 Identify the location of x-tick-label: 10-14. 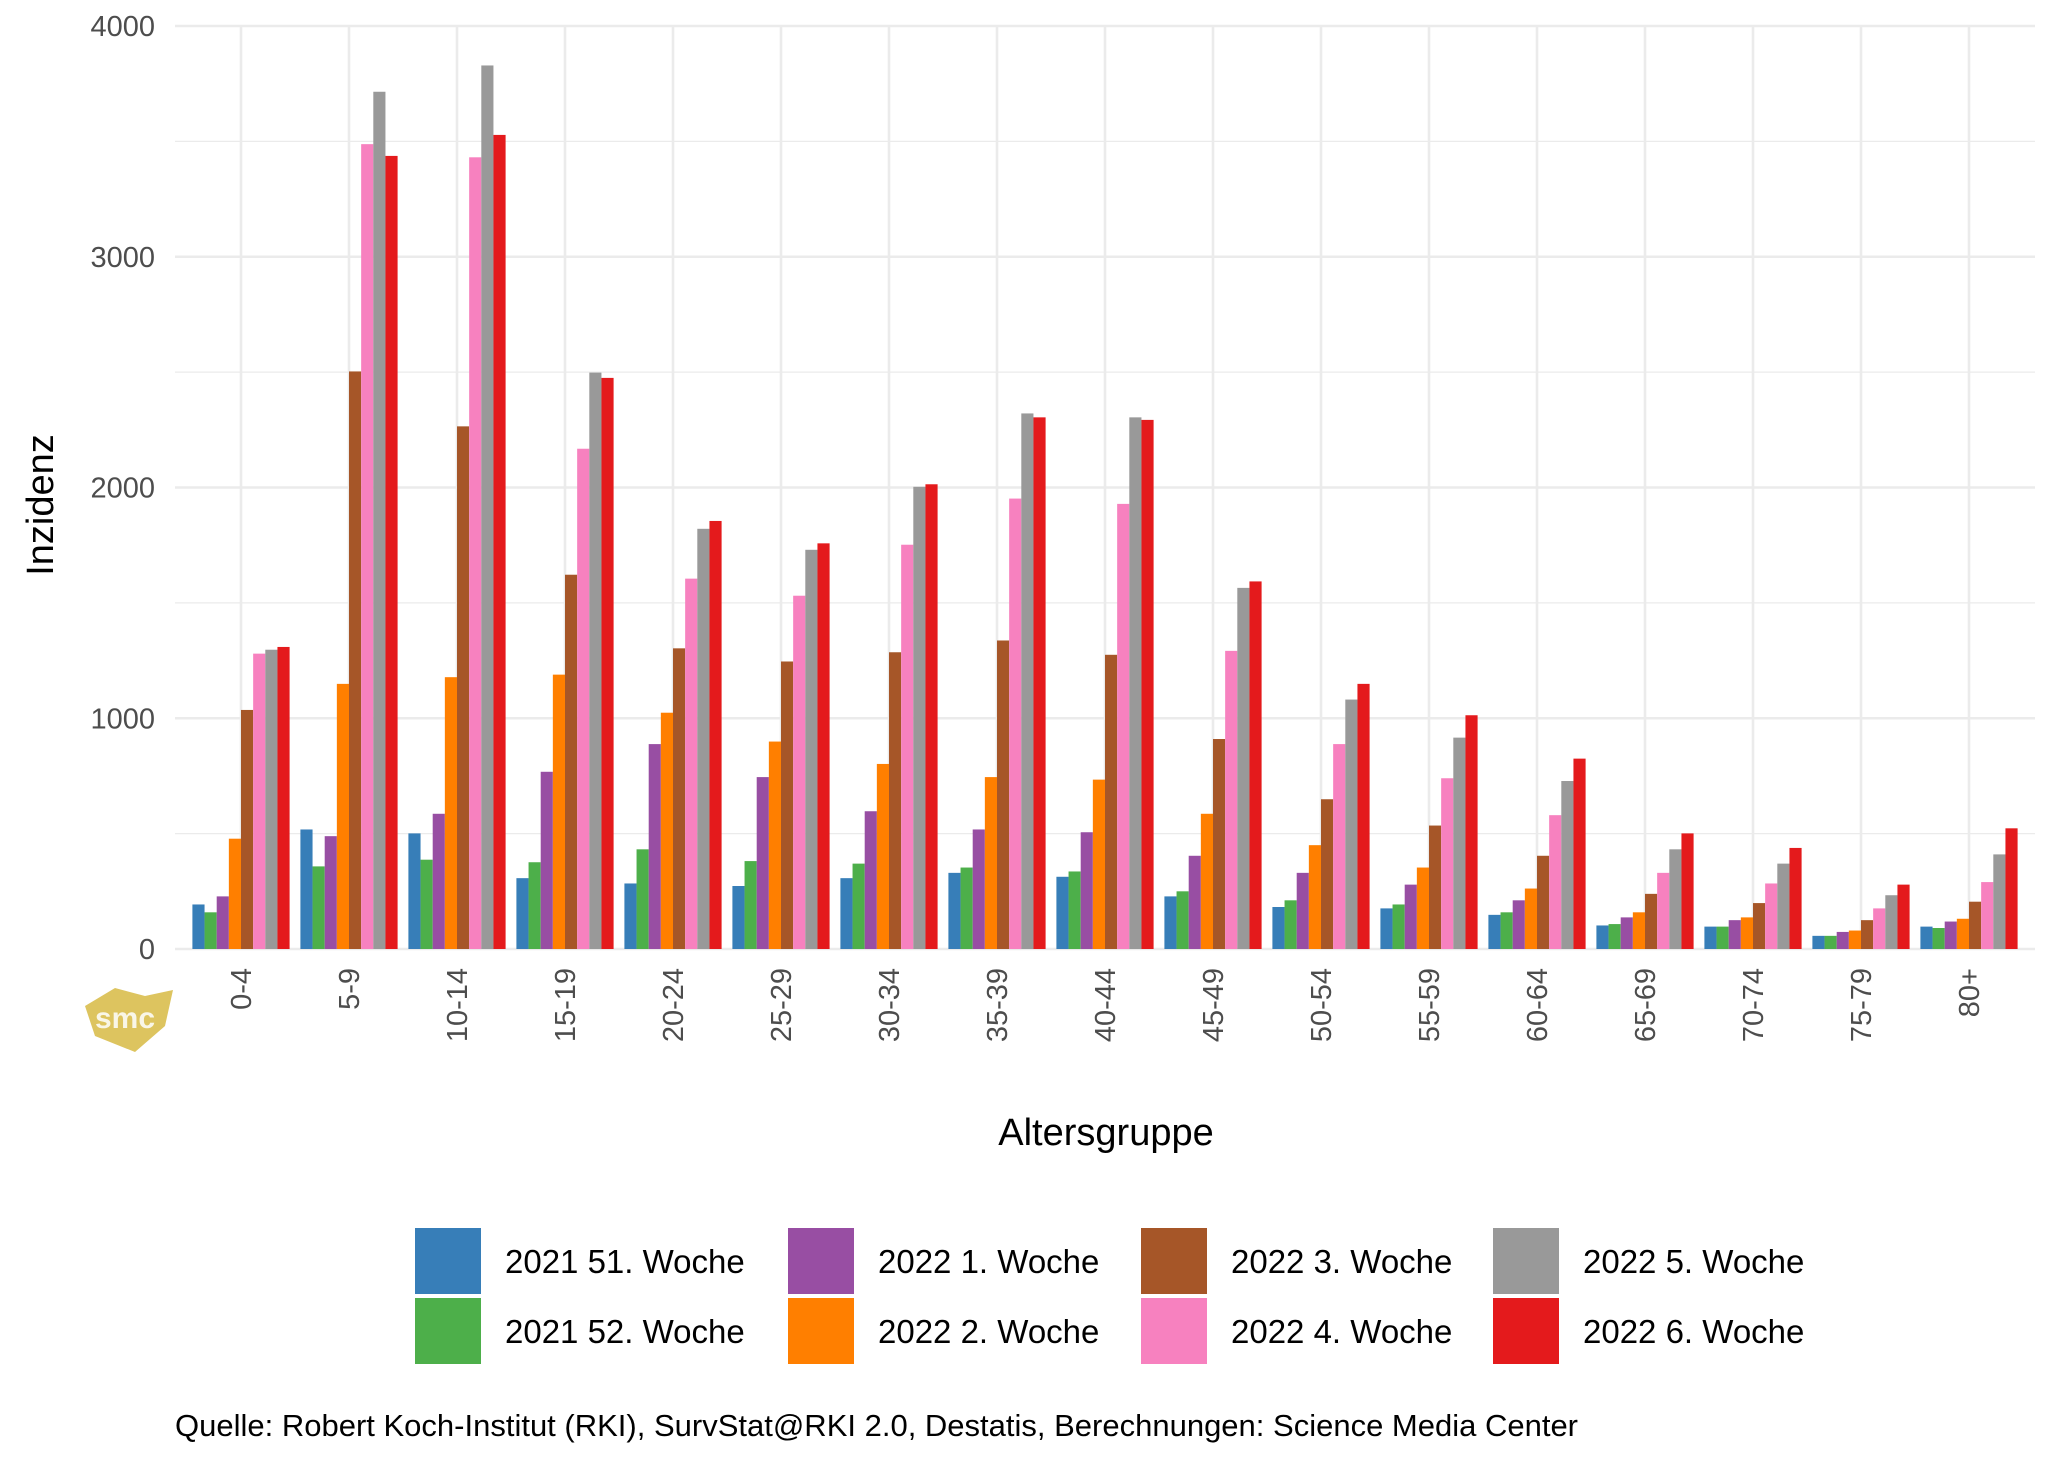
(458, 1005).